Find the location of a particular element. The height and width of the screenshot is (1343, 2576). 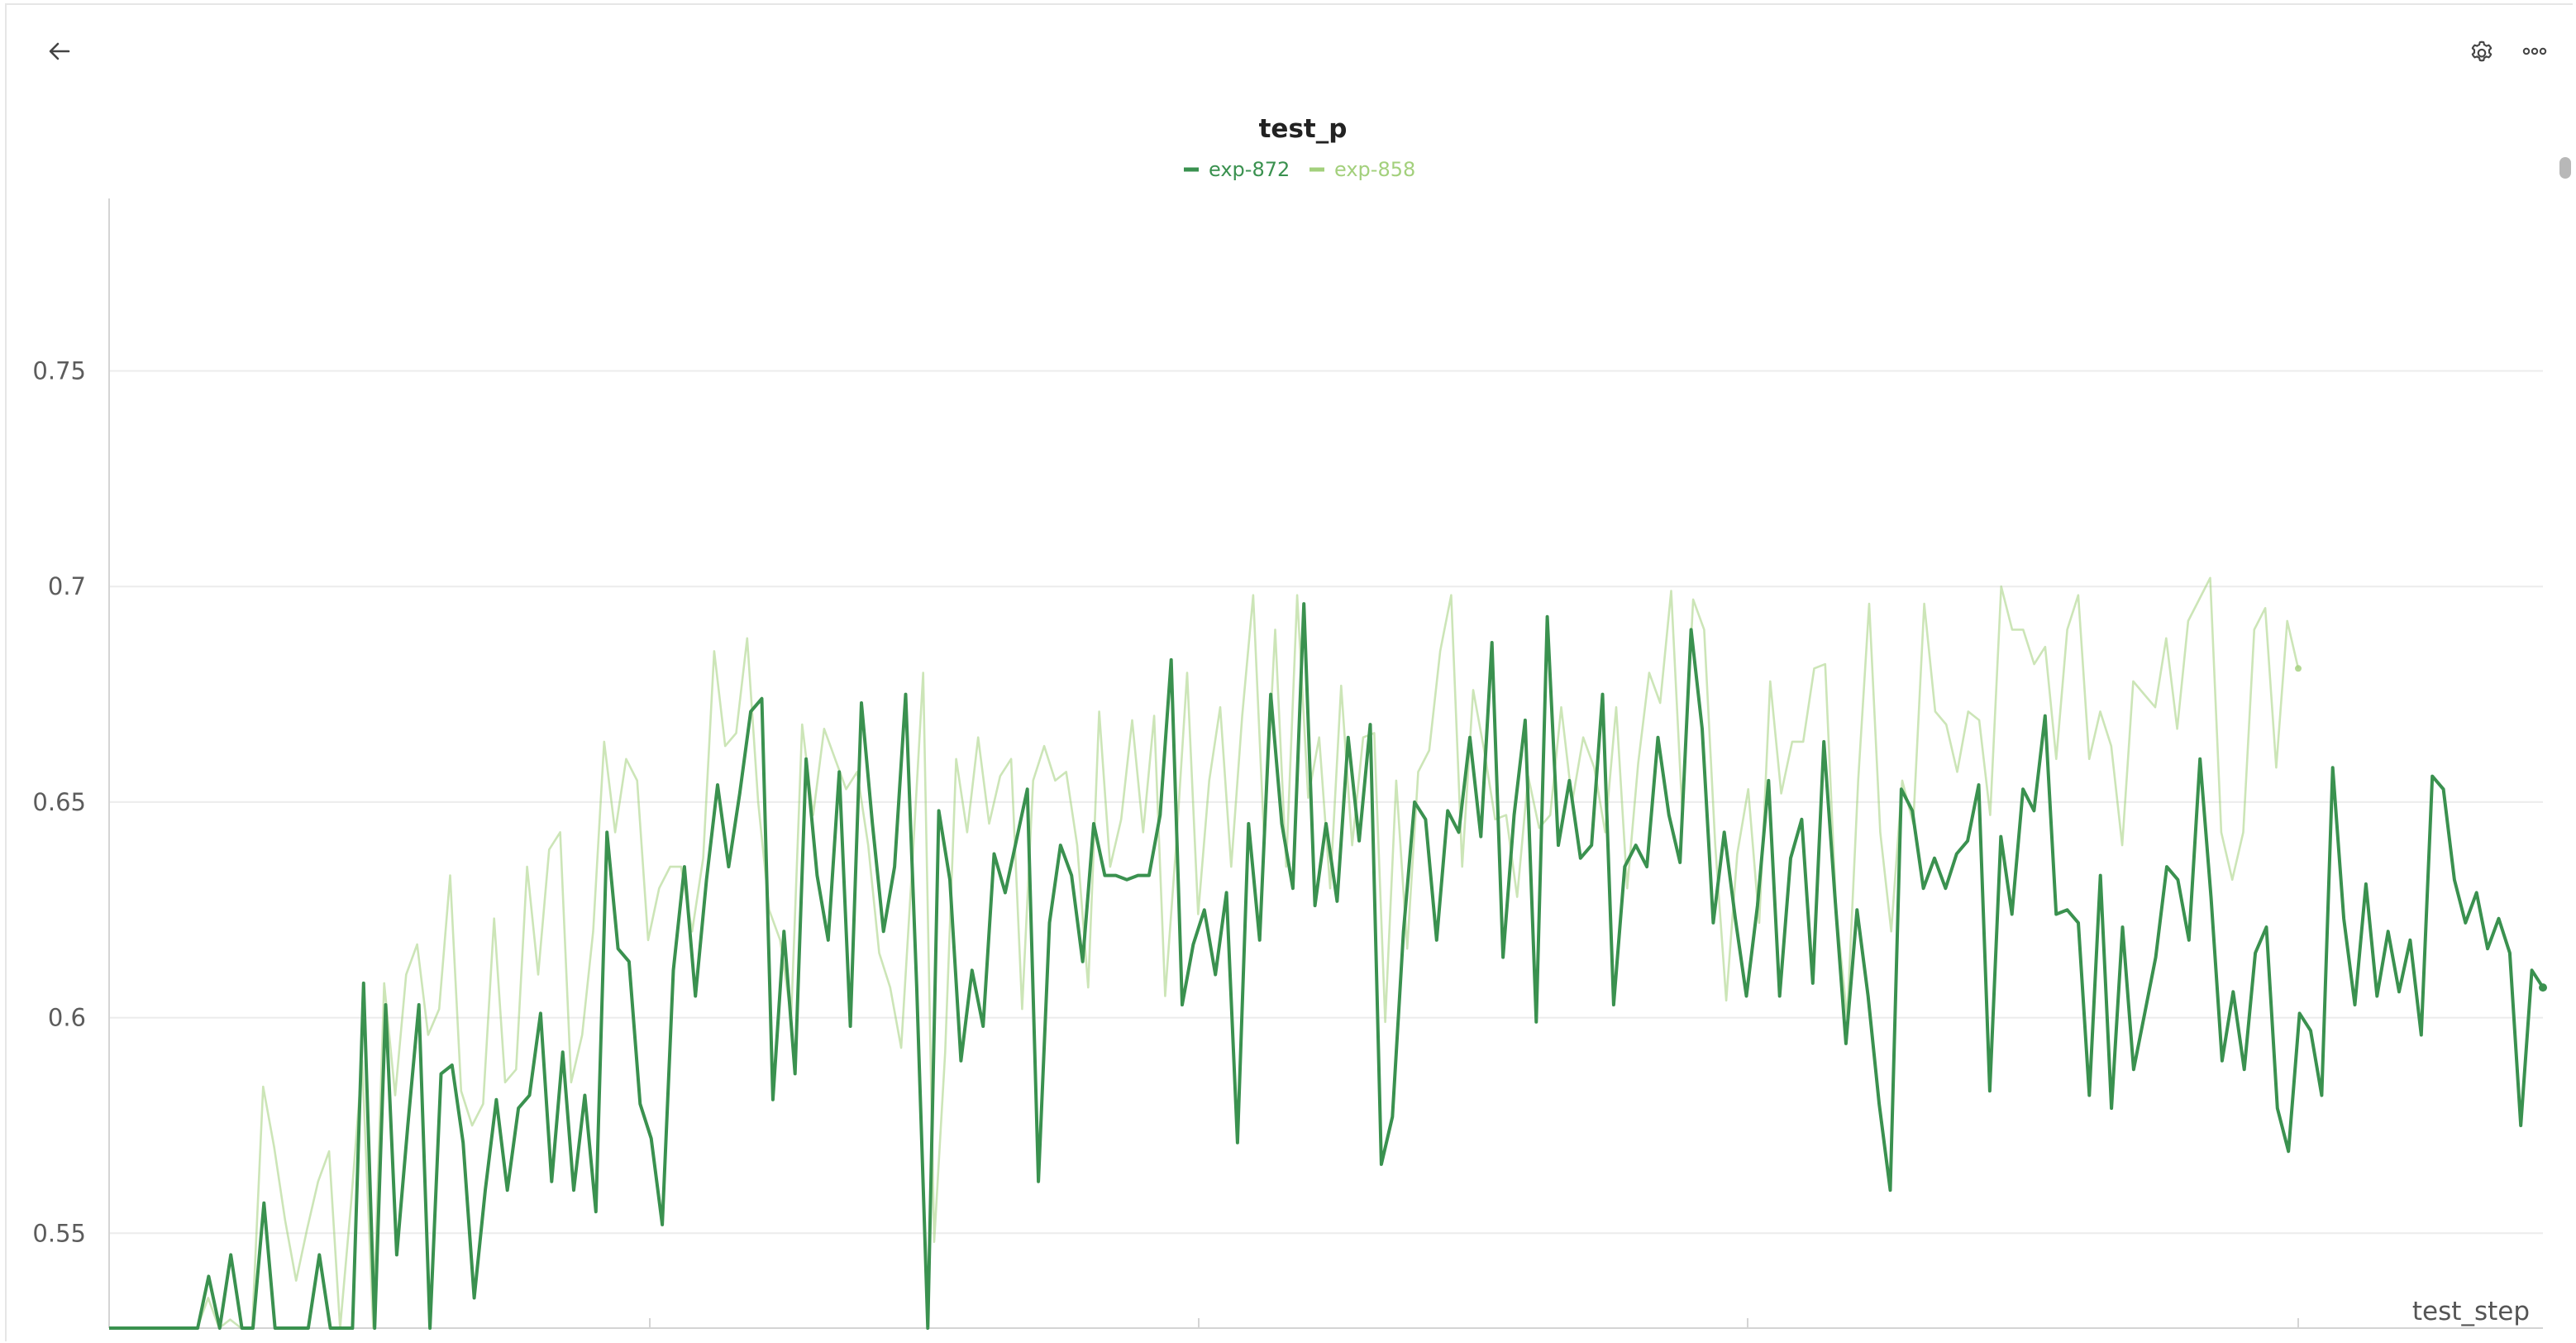

y-tick-label: 0.65 is located at coordinates (59, 802).